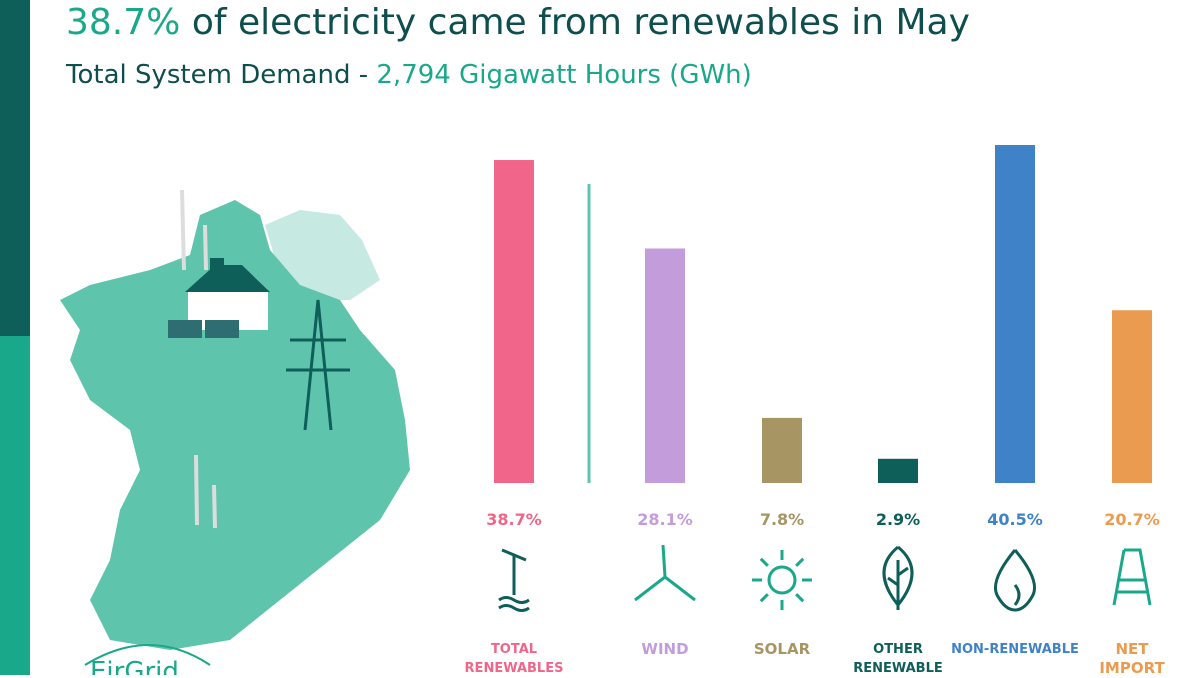 This screenshot has width=1200, height=678. What do you see at coordinates (1132, 519) in the screenshot?
I see `value-label: 20.7%` at bounding box center [1132, 519].